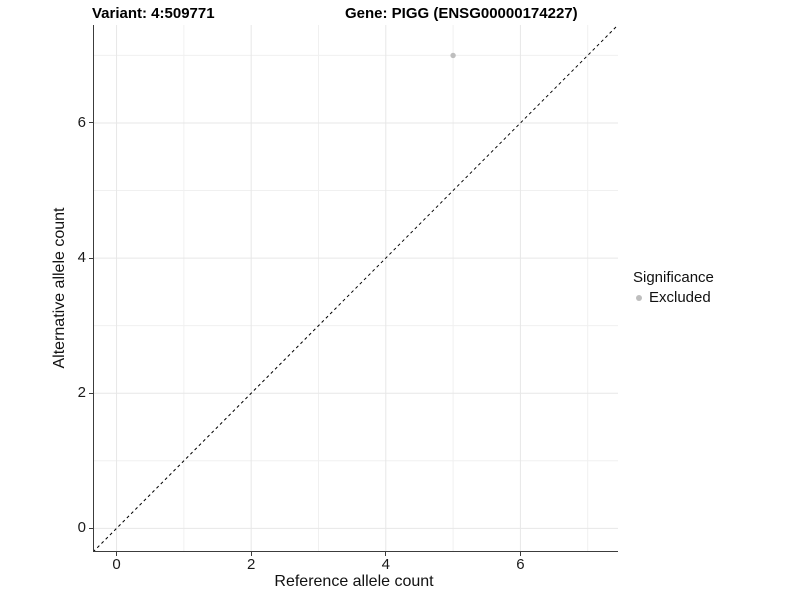 The width and height of the screenshot is (800, 600). What do you see at coordinates (81, 122) in the screenshot?
I see `y-tick-label: 6` at bounding box center [81, 122].